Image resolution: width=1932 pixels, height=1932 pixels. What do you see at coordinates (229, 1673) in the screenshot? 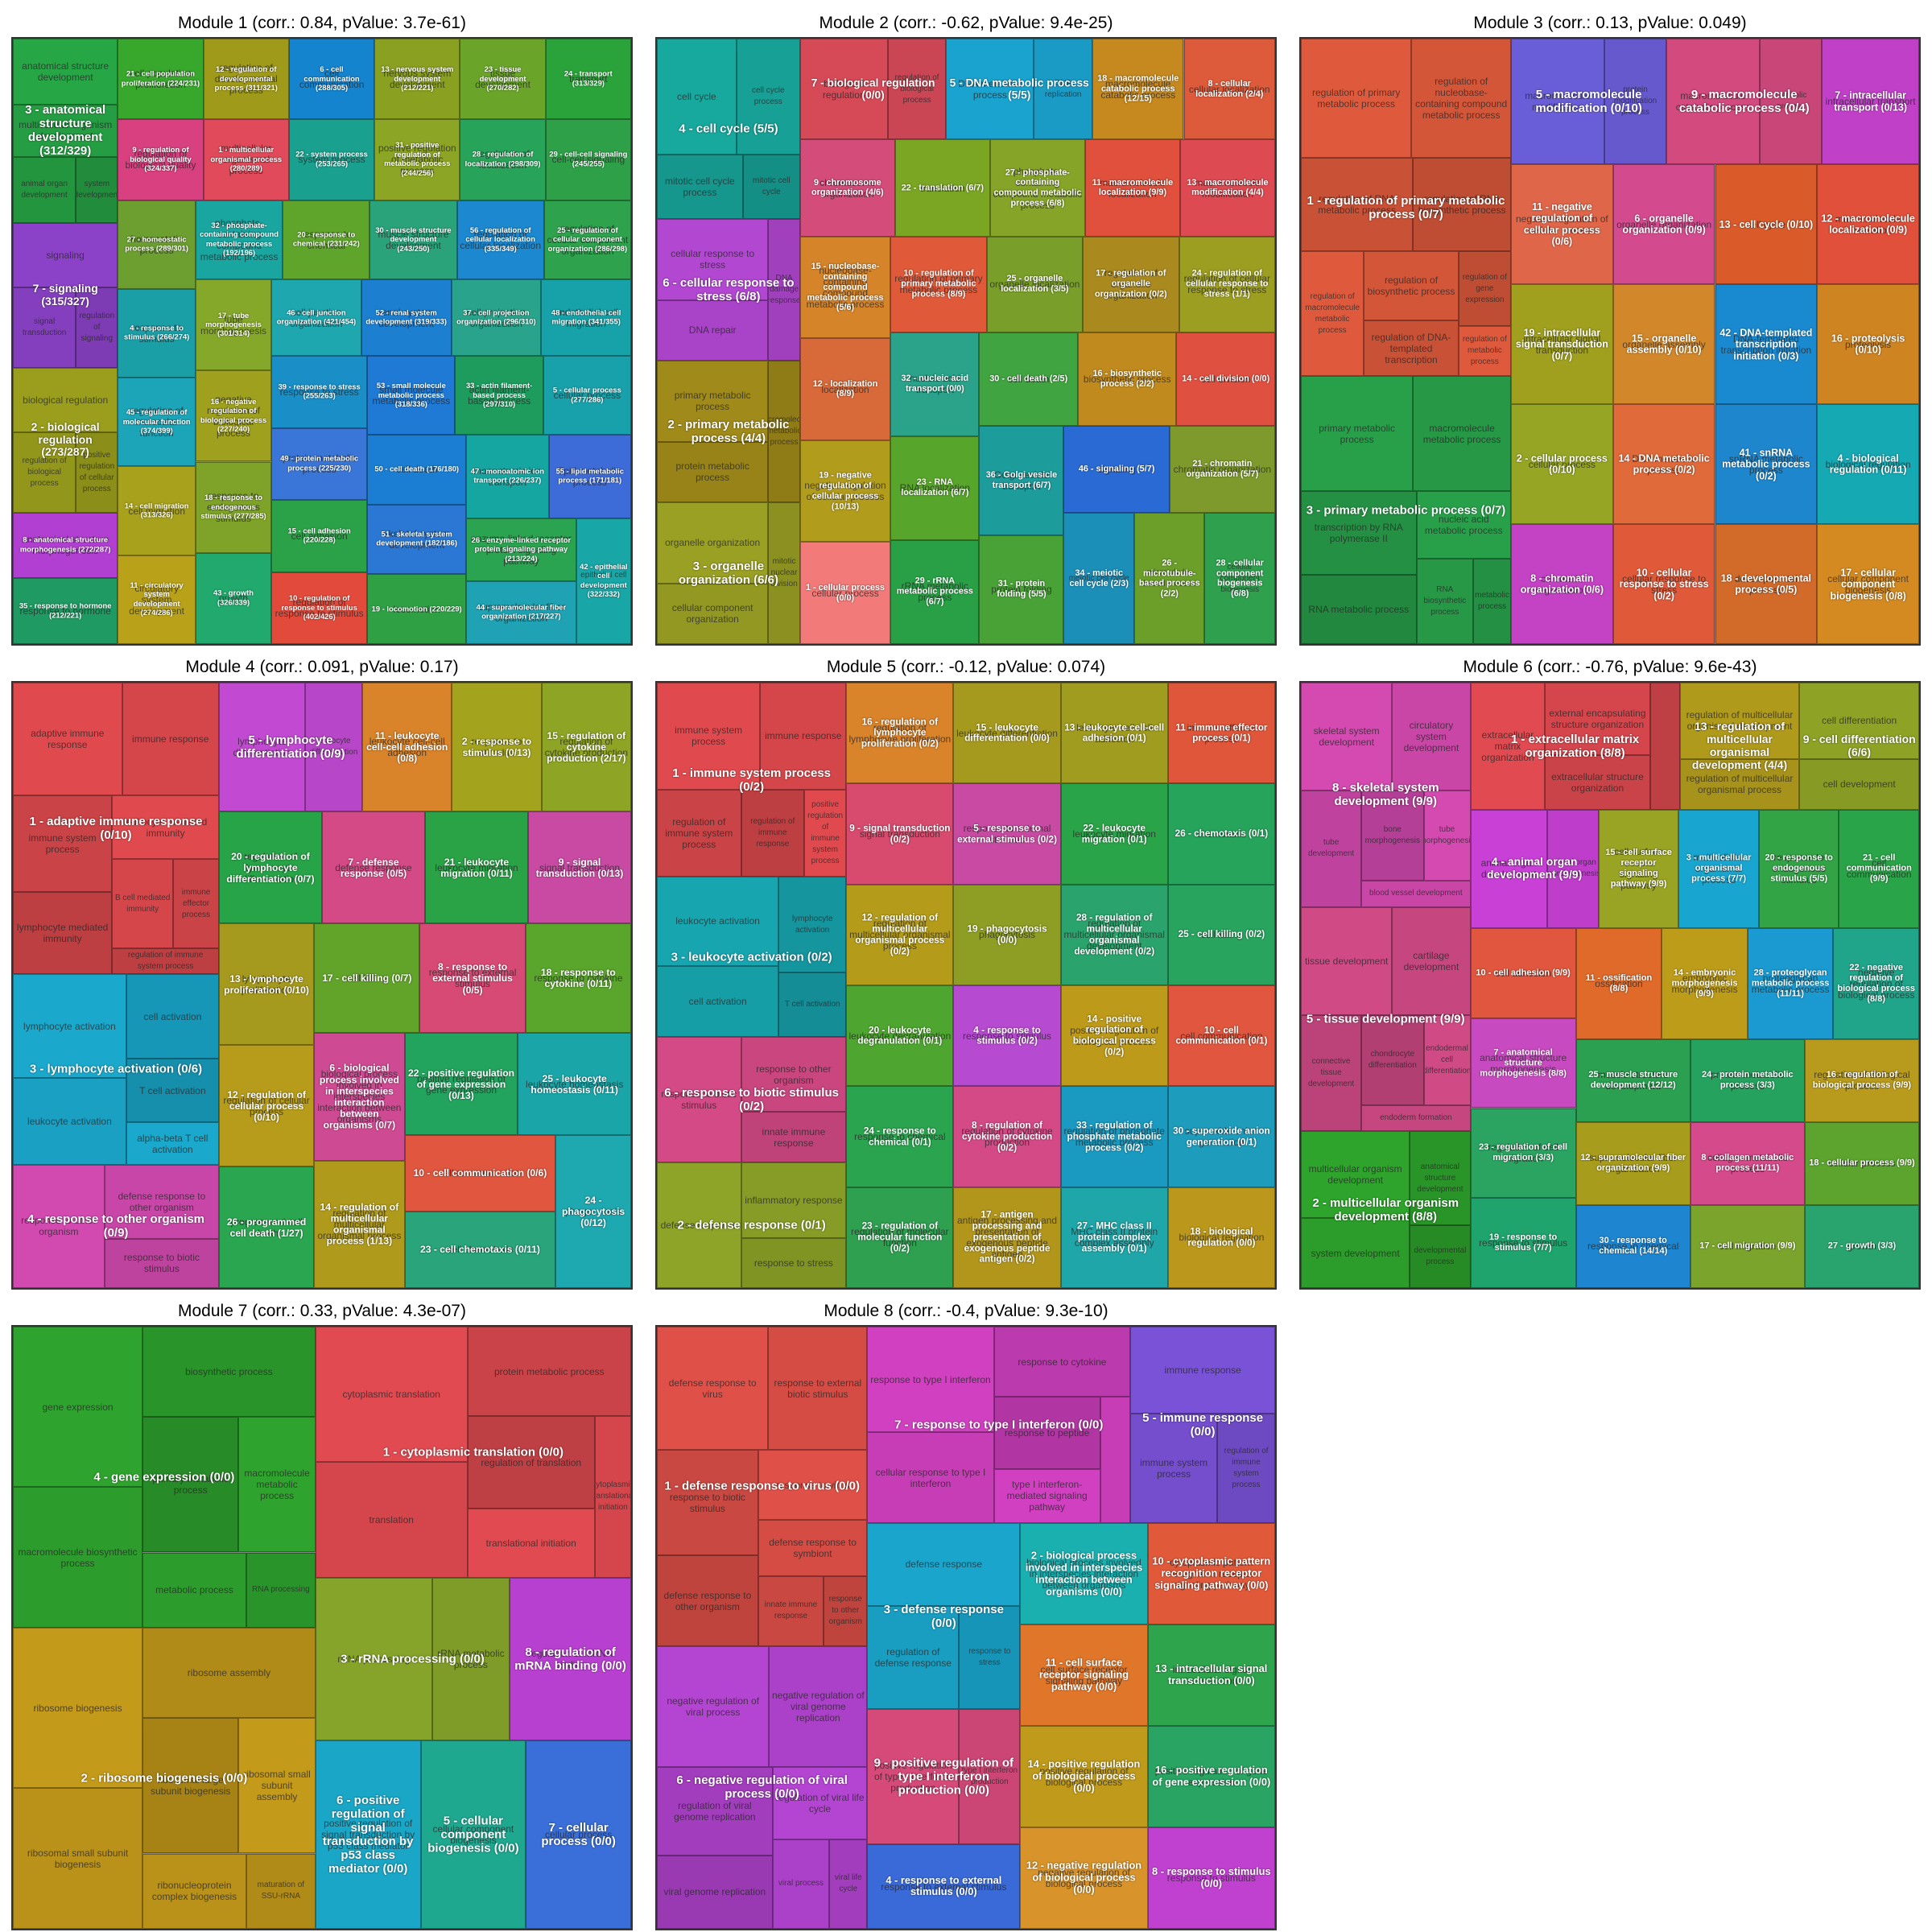
I see `treemap-cell: ribosome assembly` at bounding box center [229, 1673].